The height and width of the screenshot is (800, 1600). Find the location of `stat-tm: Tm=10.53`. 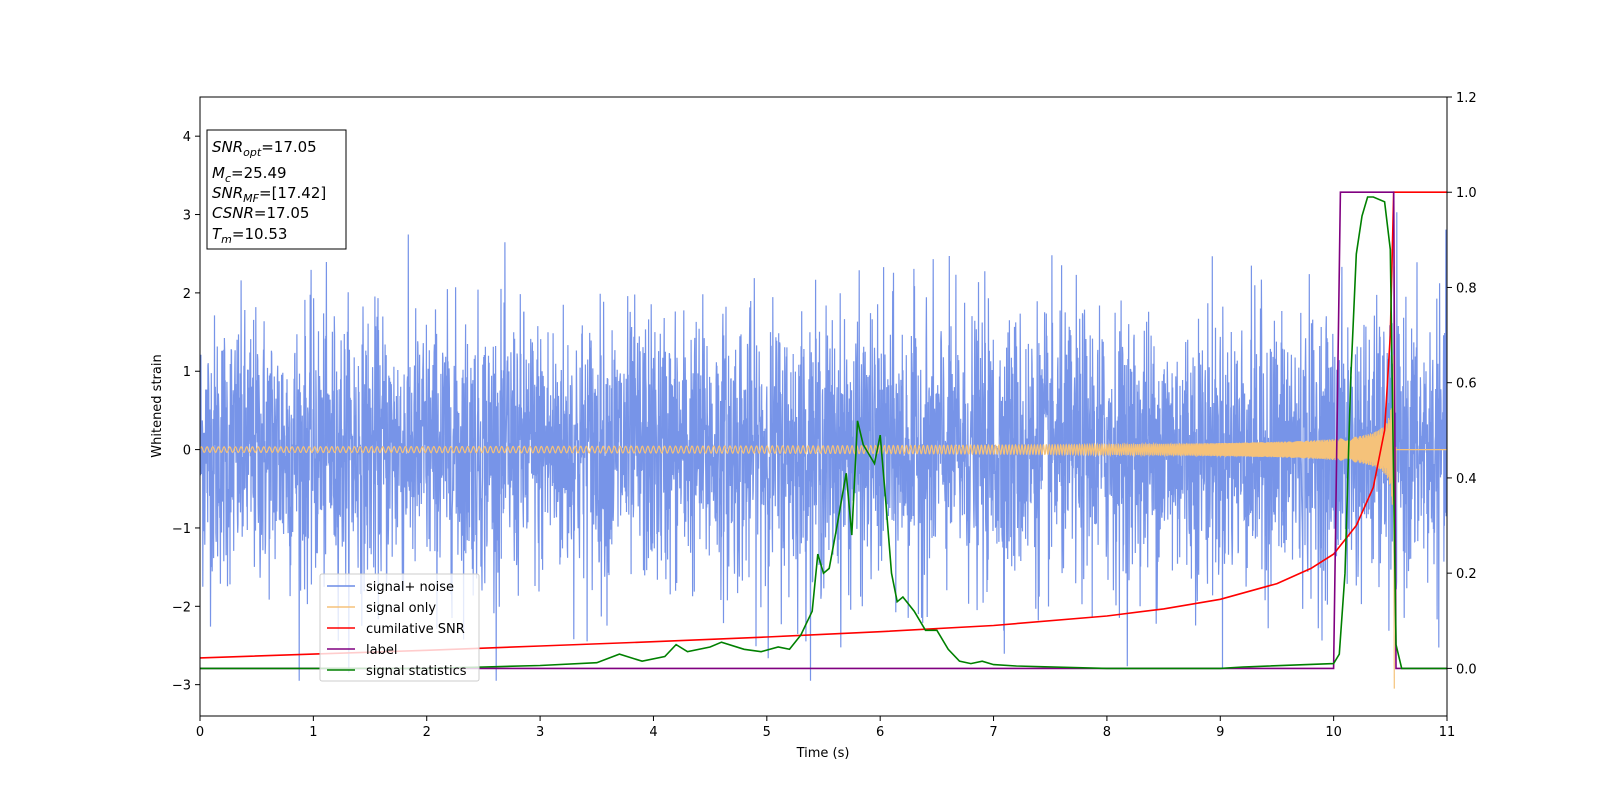

stat-tm: Tm=10.53 is located at coordinates (249, 235).